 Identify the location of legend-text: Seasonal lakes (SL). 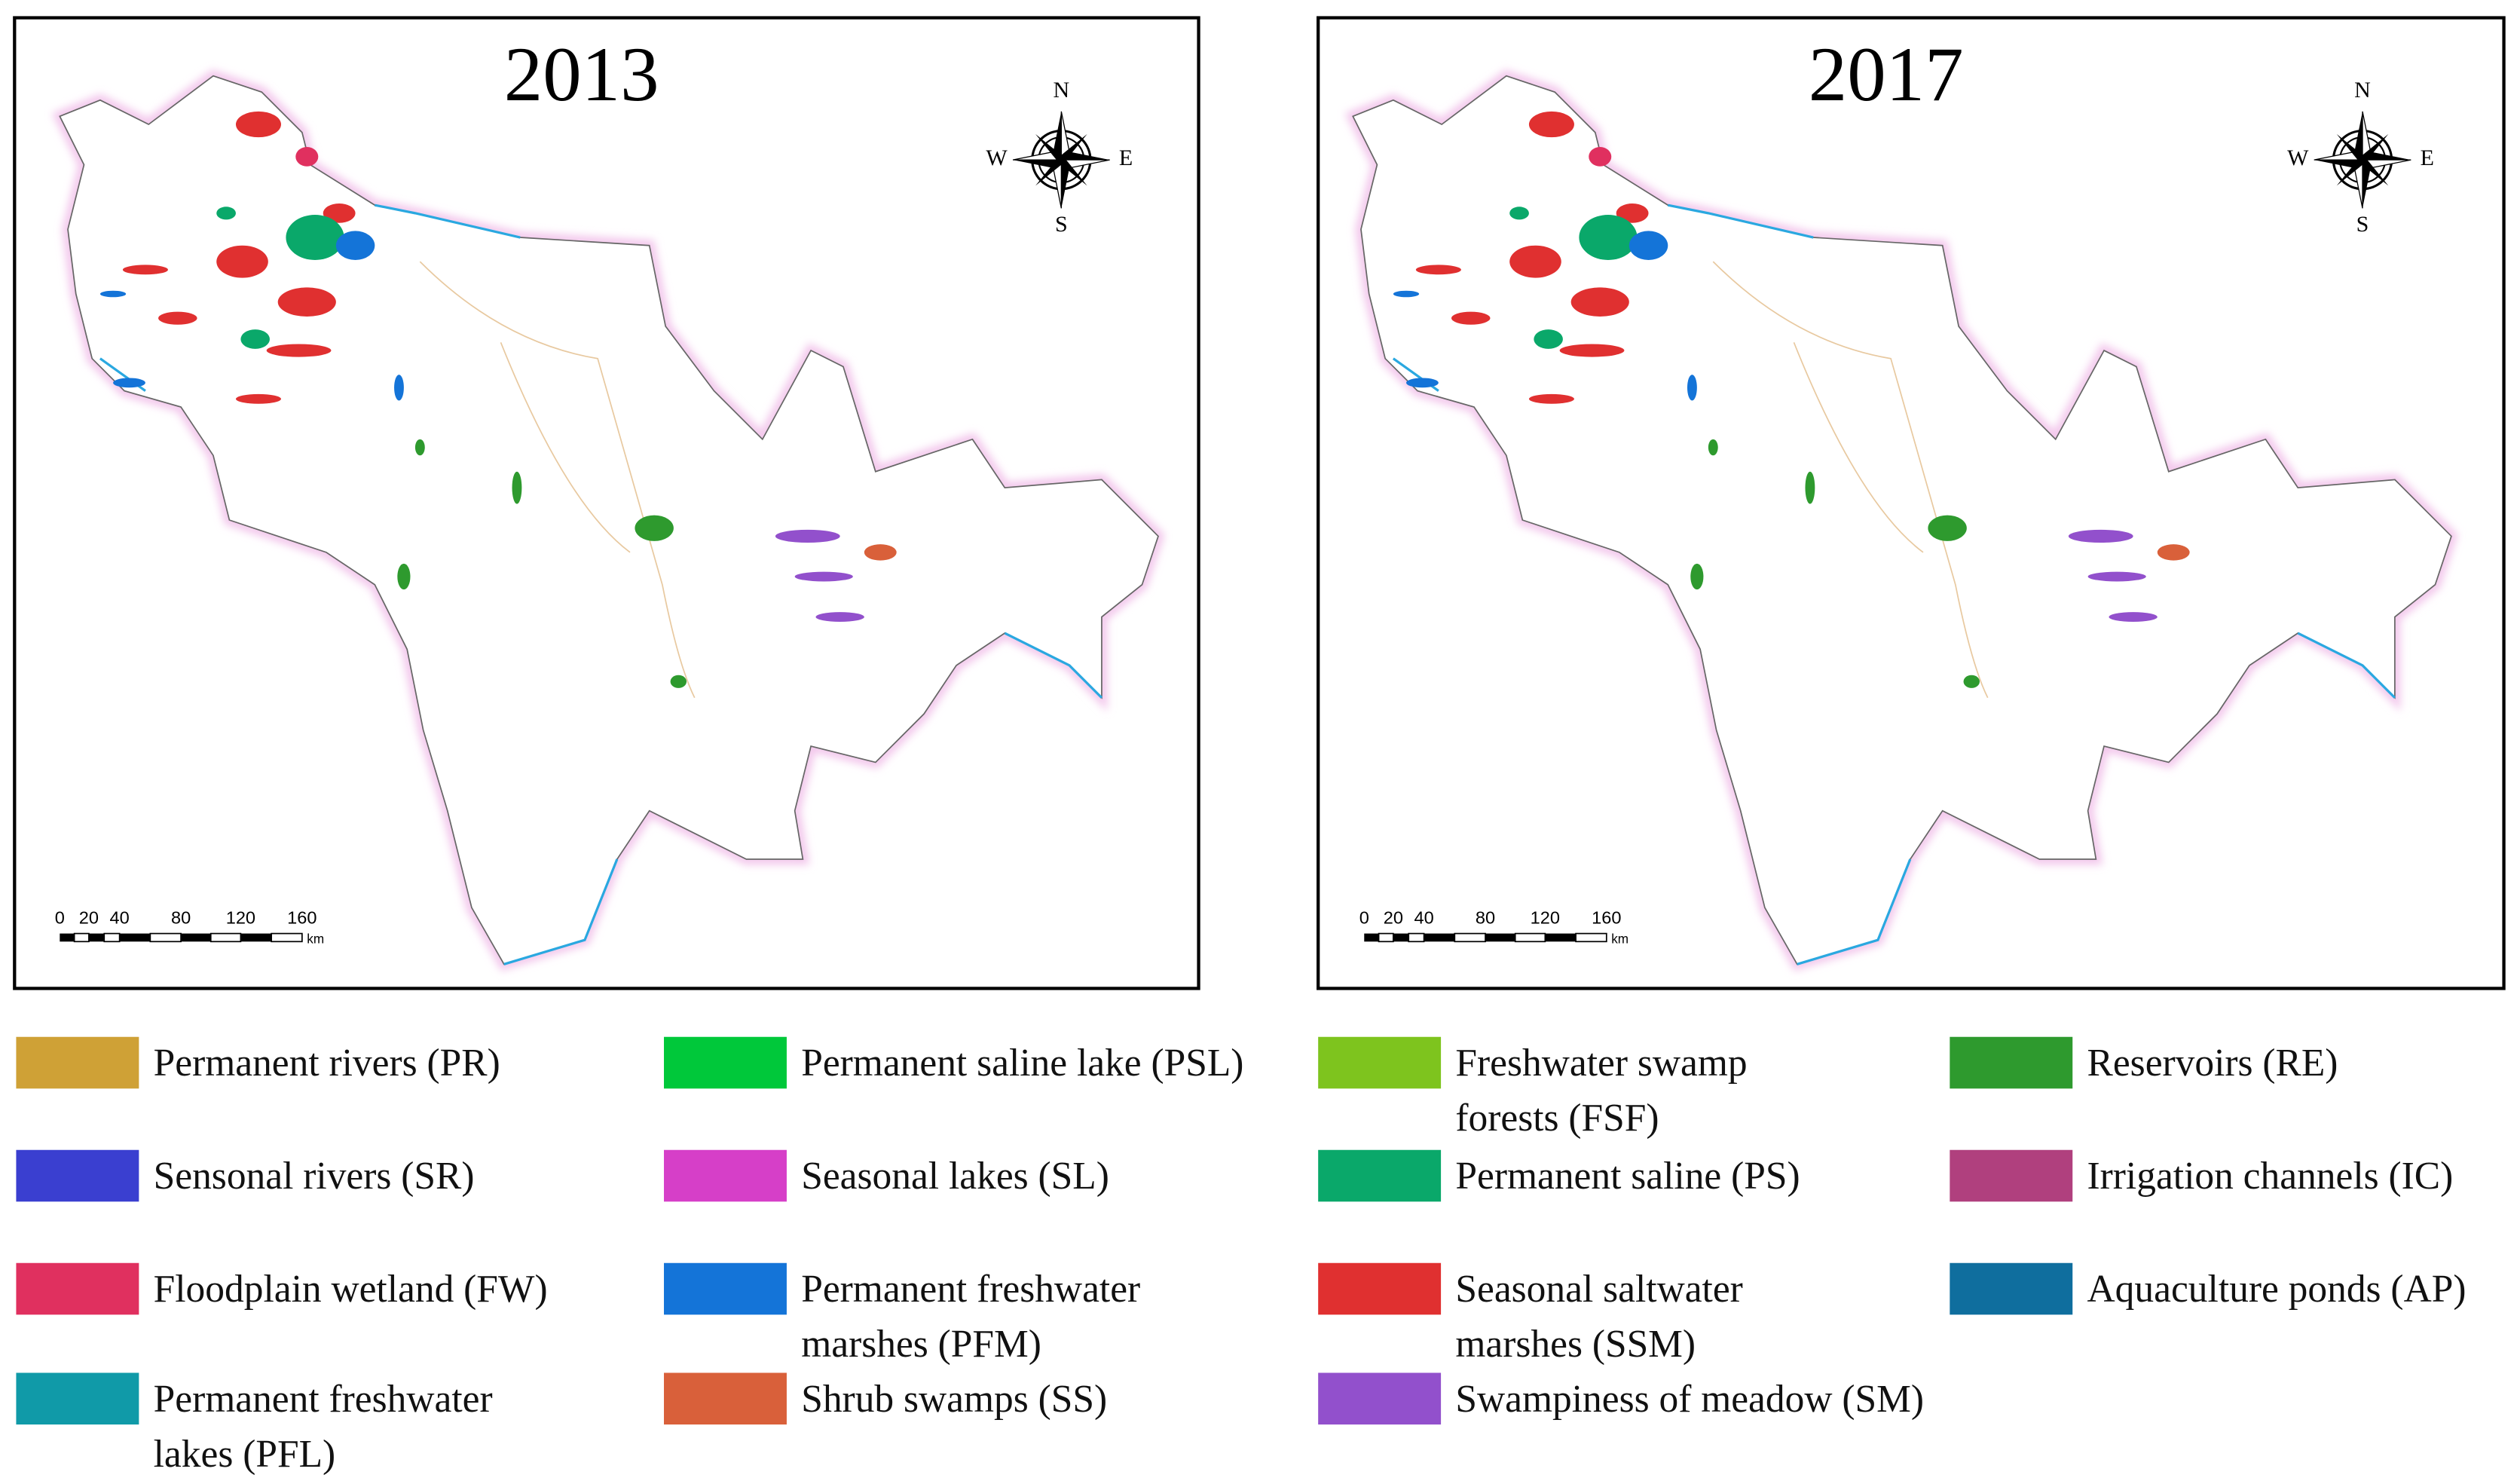
(955, 1177).